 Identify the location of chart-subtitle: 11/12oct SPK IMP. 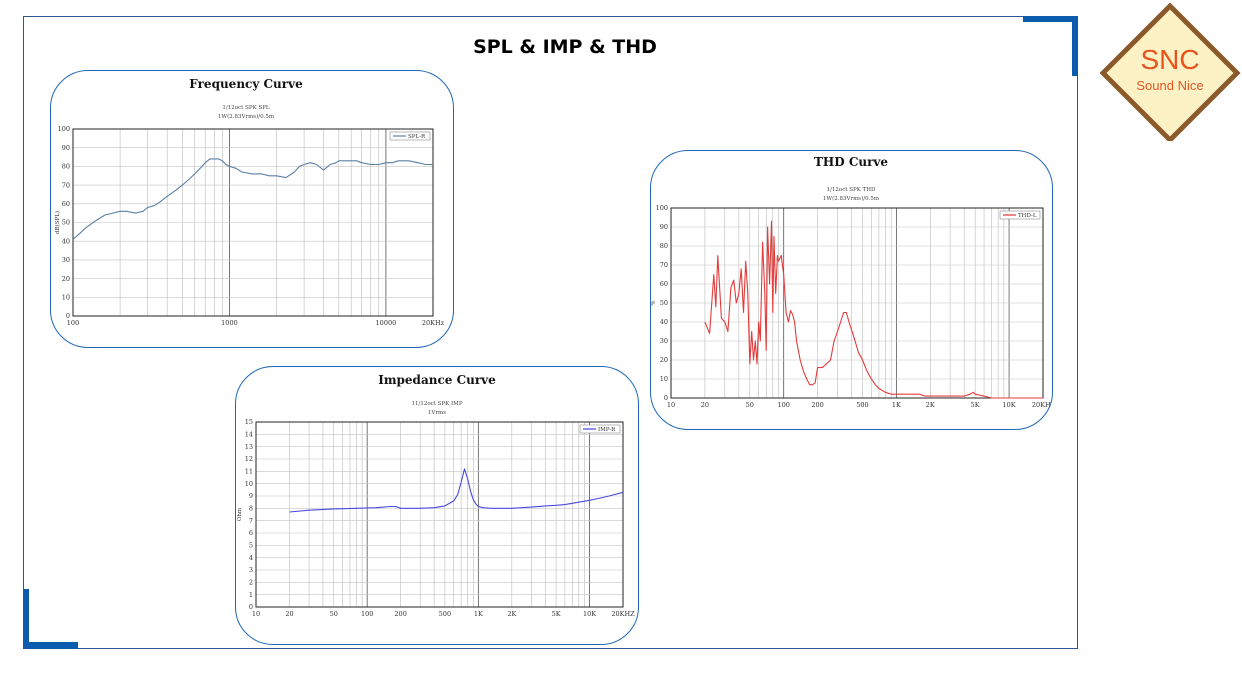
(436, 404).